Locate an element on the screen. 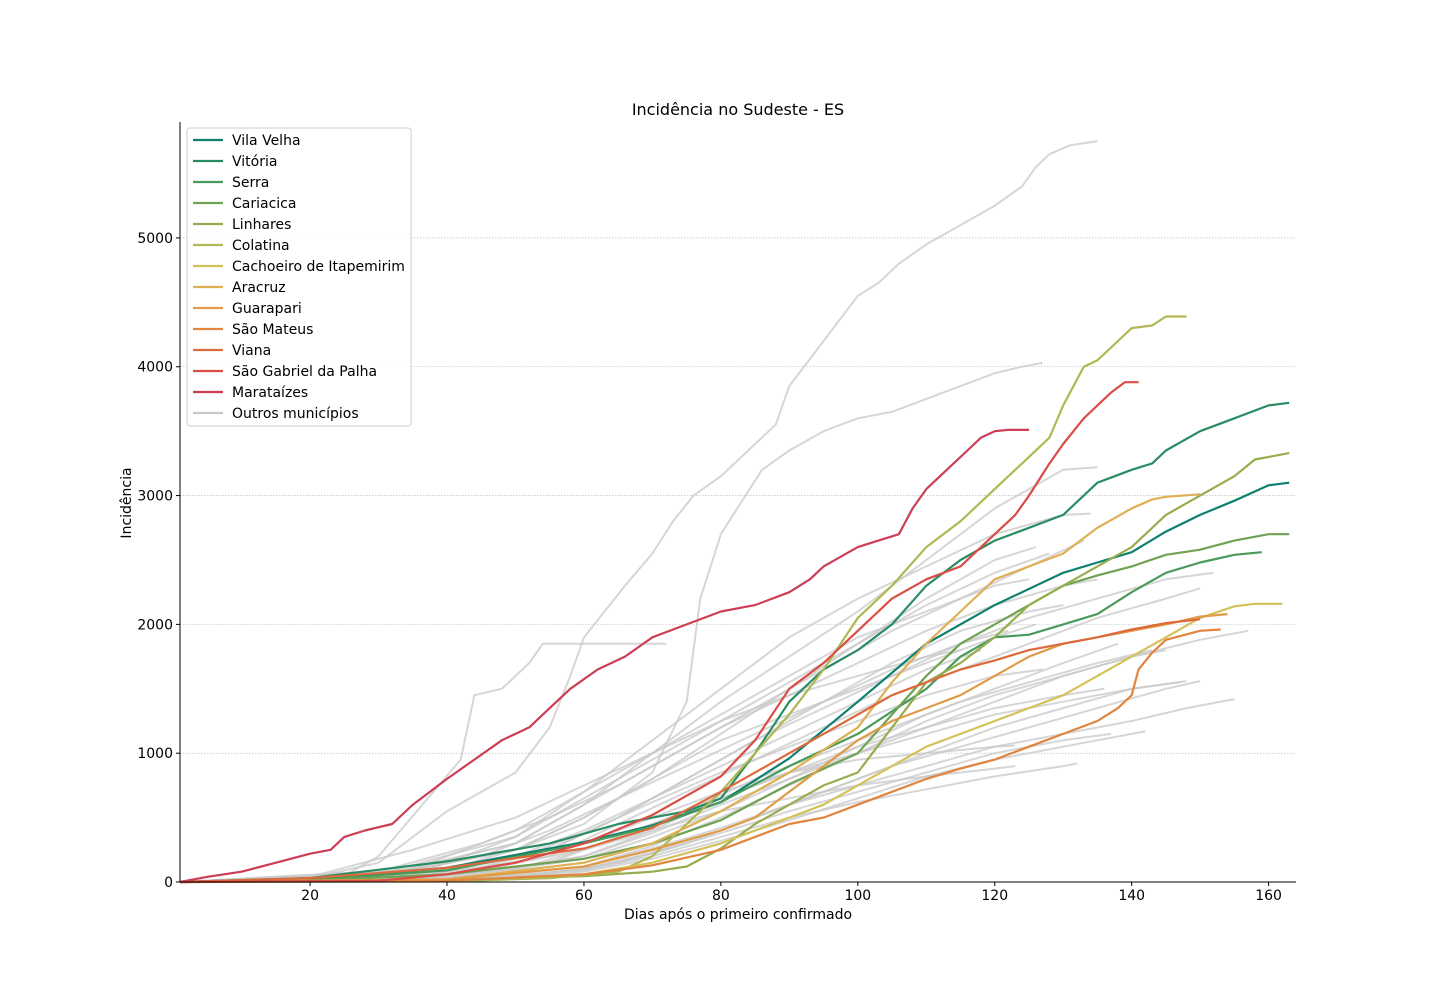 This screenshot has width=1440, height=1008. y-tick-label: 2000 is located at coordinates (155, 625).